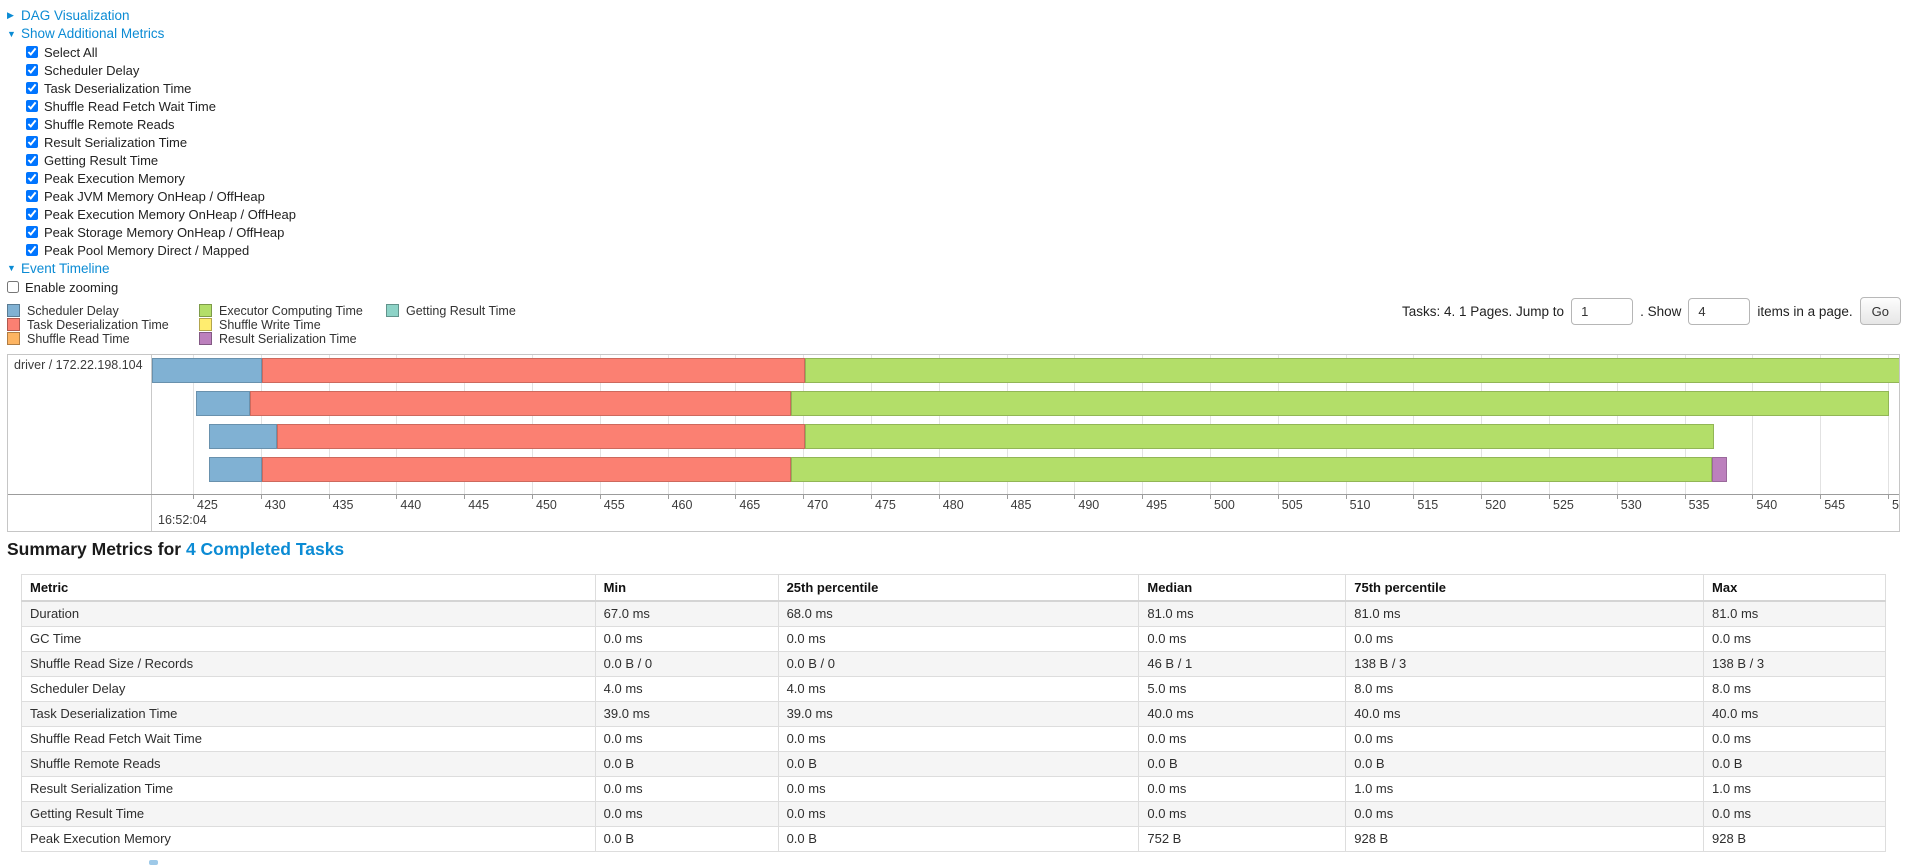 Image resolution: width=1907 pixels, height=865 pixels. Describe the element at coordinates (958, 613) in the screenshot. I see `table-cell: 68.0 ms` at that location.